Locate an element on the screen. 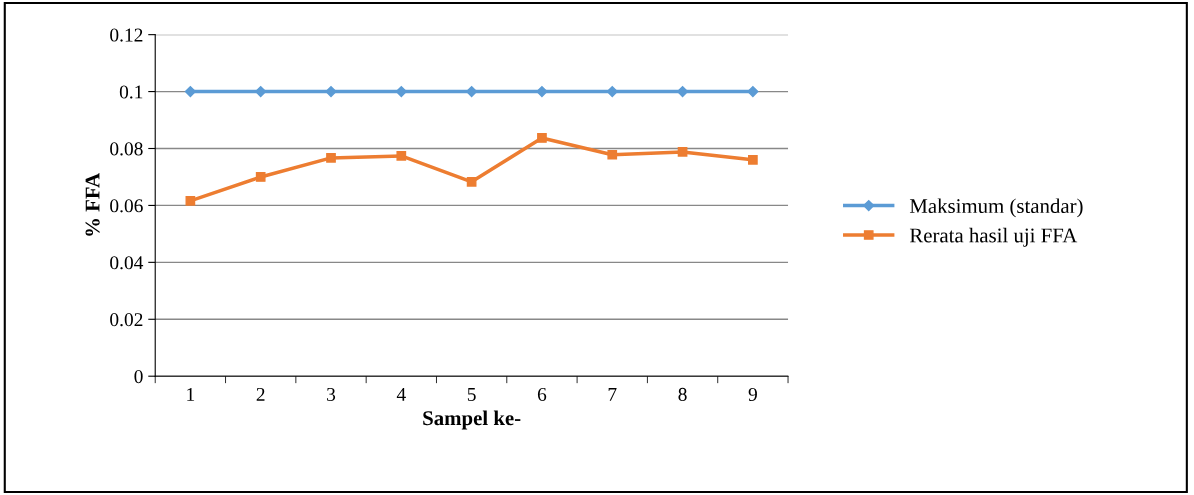 Image resolution: width=1194 pixels, height=495 pixels. y-tick-label: 0.06 is located at coordinates (126, 206).